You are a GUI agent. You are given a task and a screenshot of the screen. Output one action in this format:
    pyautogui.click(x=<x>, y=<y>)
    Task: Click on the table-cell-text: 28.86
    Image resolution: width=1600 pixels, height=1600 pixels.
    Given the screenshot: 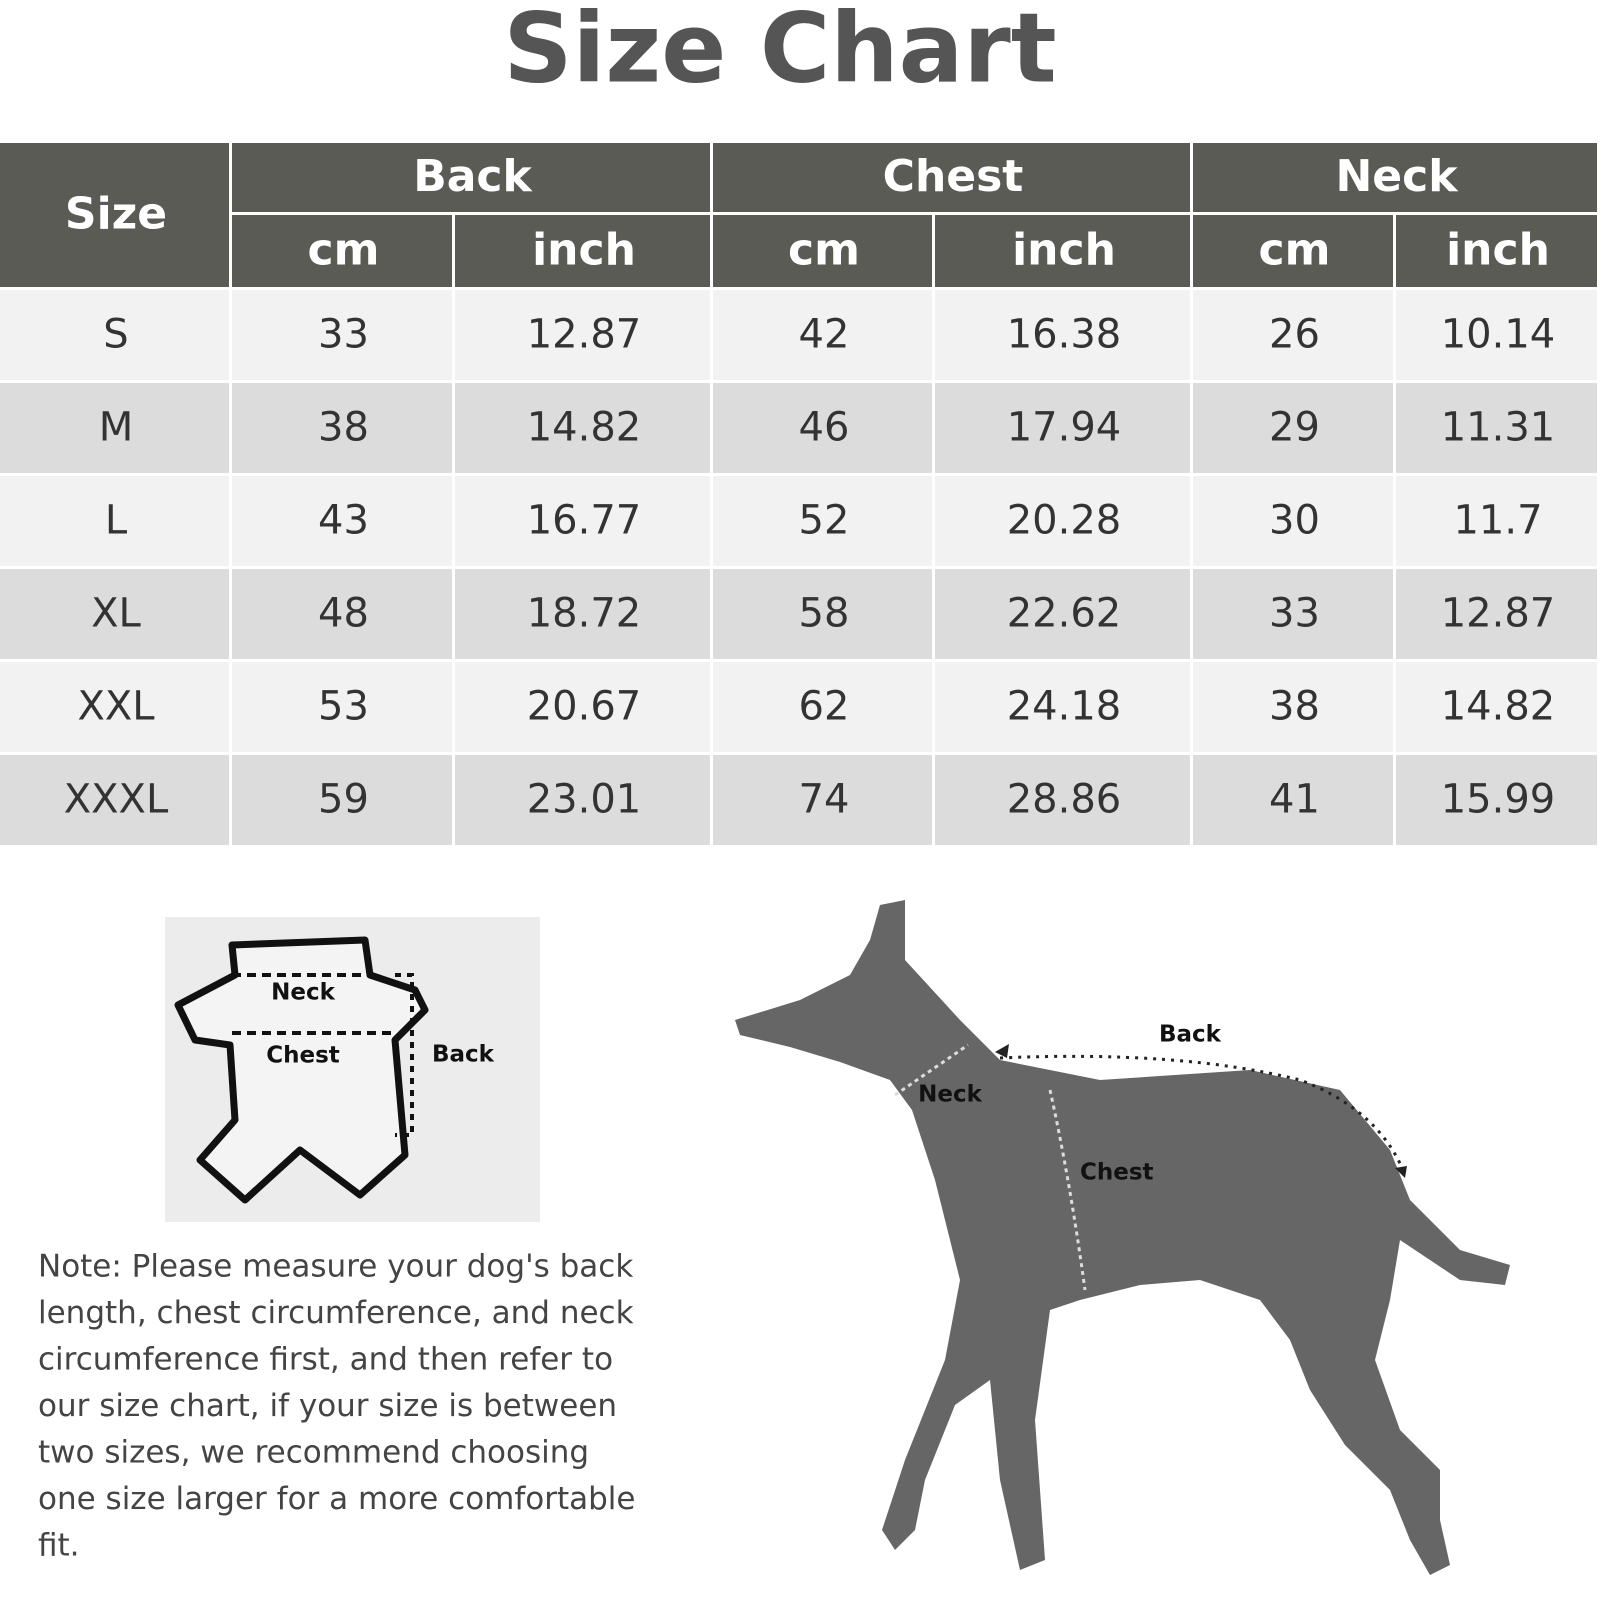 What is the action you would take?
    pyautogui.click(x=1064, y=800)
    